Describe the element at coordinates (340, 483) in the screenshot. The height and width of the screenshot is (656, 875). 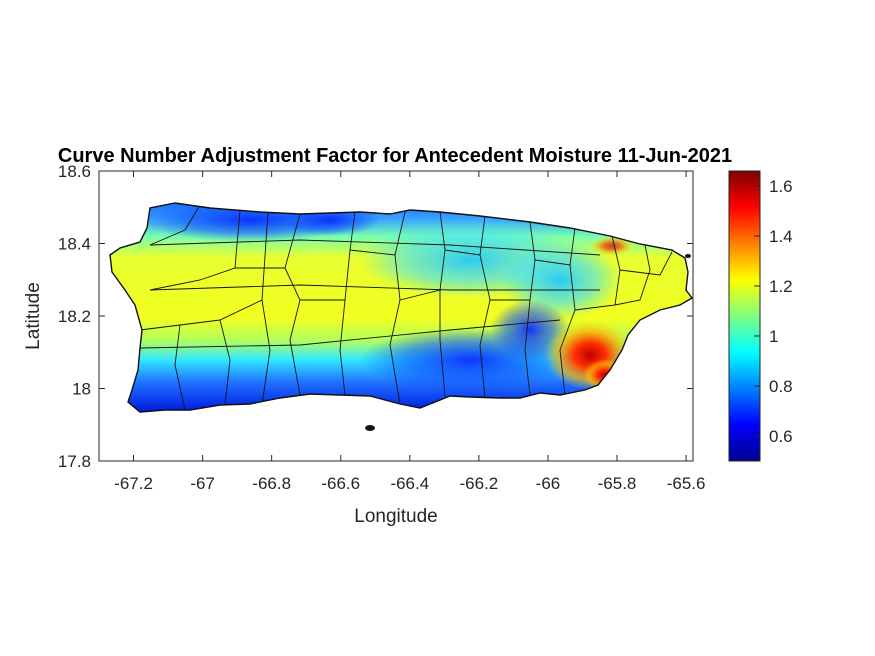
I see `x-tick-label: -66.6` at that location.